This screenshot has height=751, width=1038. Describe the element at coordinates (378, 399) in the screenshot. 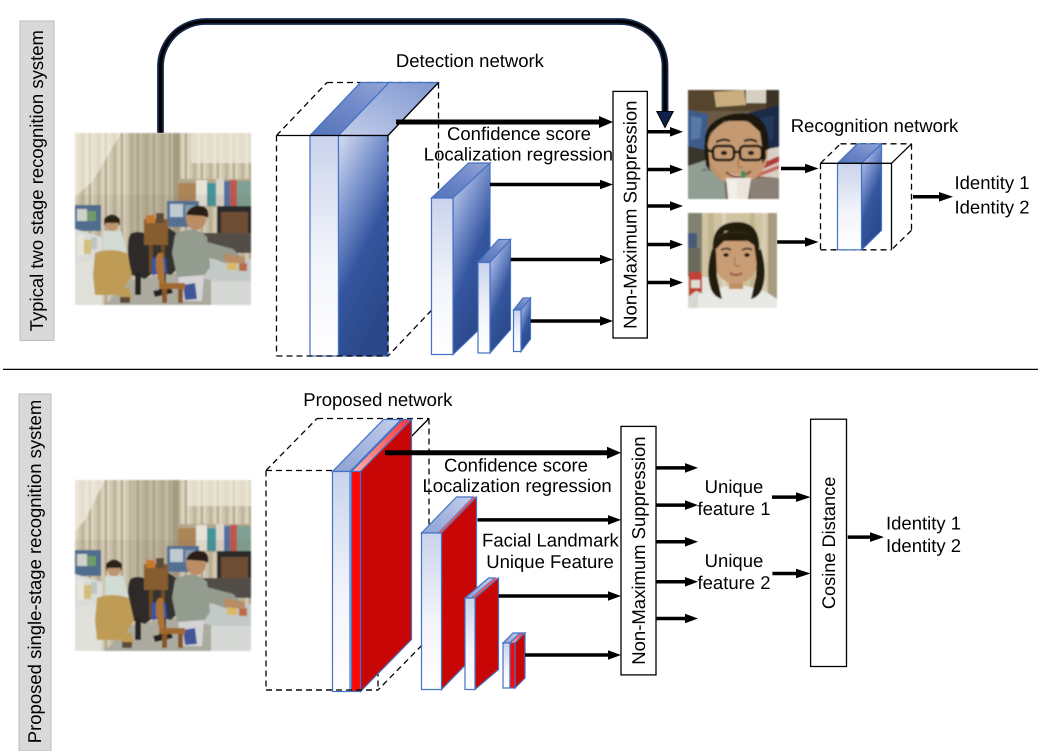

I see `svg-text: Proposed network` at that location.